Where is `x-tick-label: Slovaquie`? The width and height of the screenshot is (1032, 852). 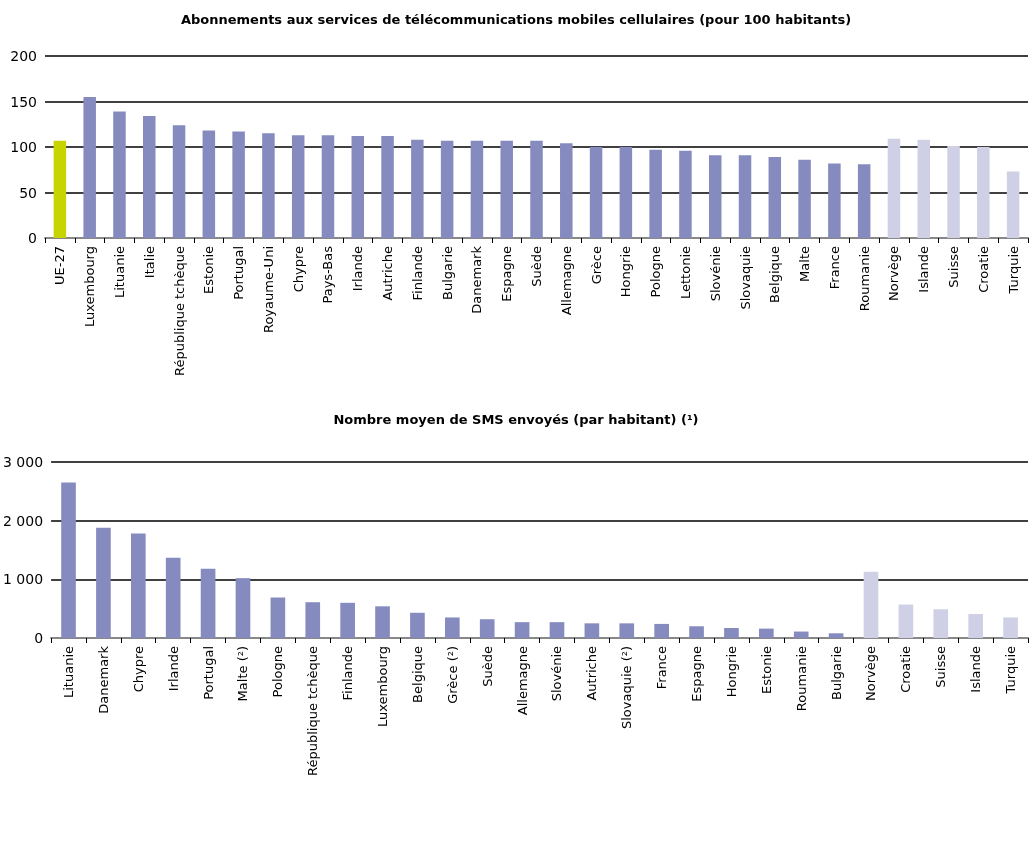 x-tick-label: Slovaquie is located at coordinates (745, 278).